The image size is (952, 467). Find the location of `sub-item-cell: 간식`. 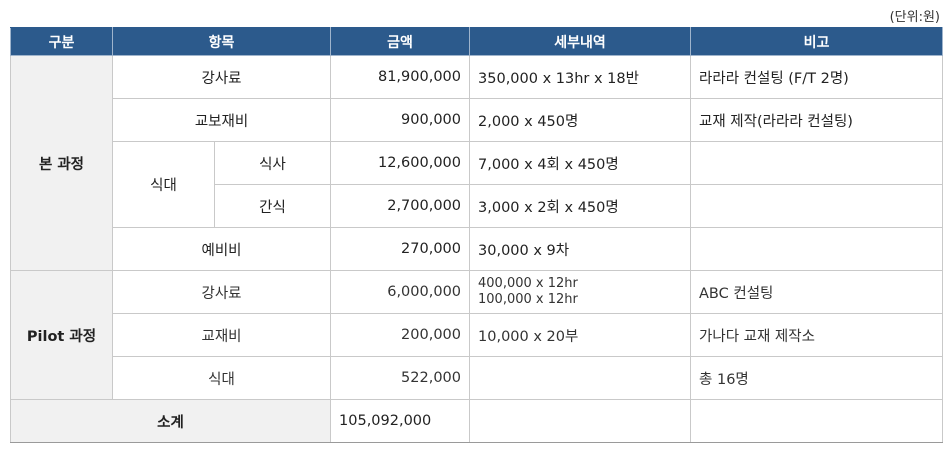

sub-item-cell: 간식 is located at coordinates (272, 206).